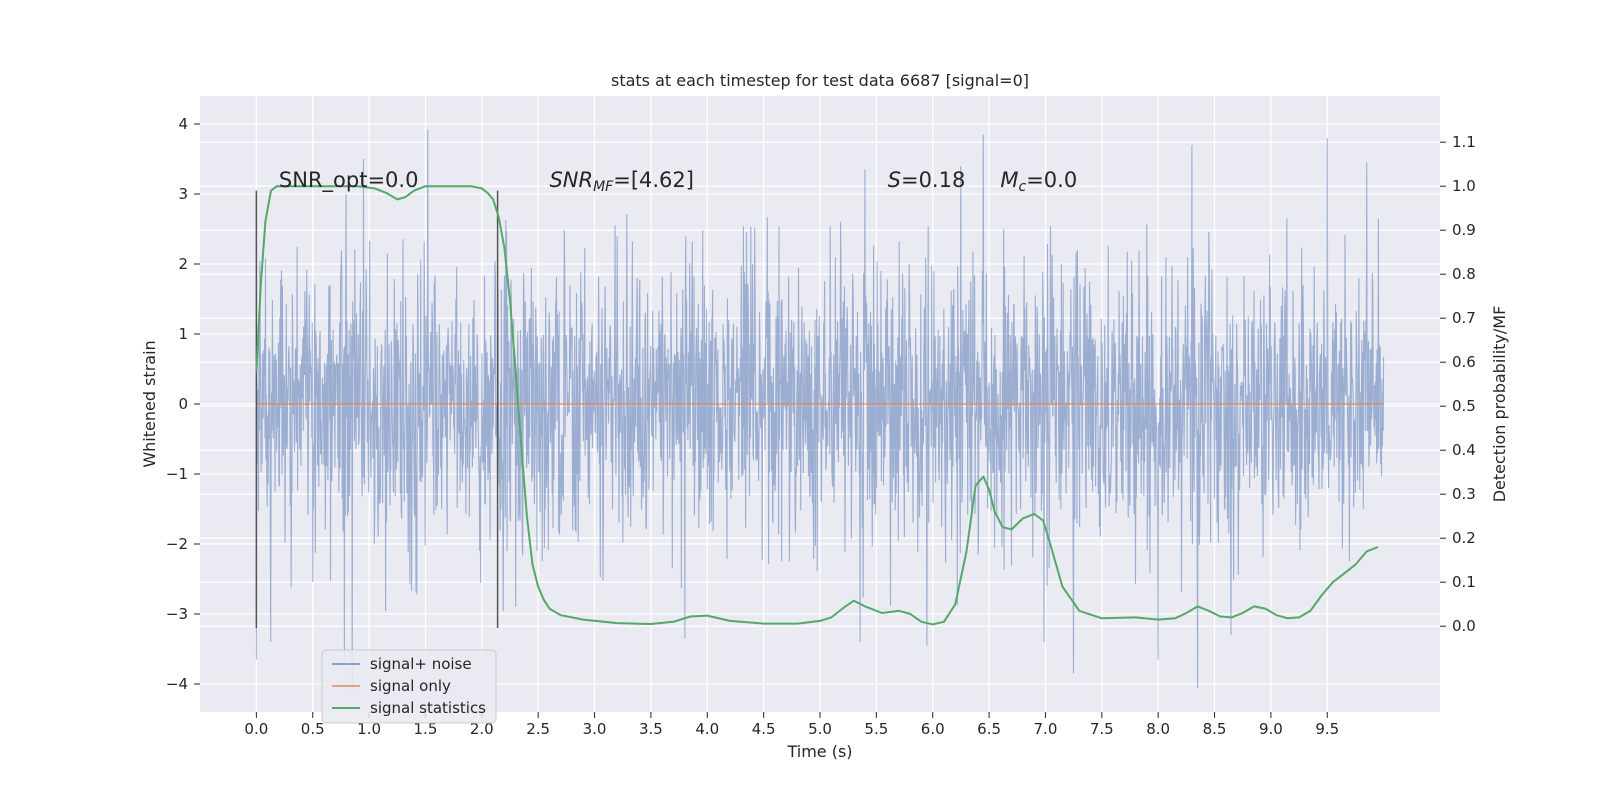 The width and height of the screenshot is (1600, 800). What do you see at coordinates (256, 729) in the screenshot?
I see `x-tick-label: 0.0` at bounding box center [256, 729].